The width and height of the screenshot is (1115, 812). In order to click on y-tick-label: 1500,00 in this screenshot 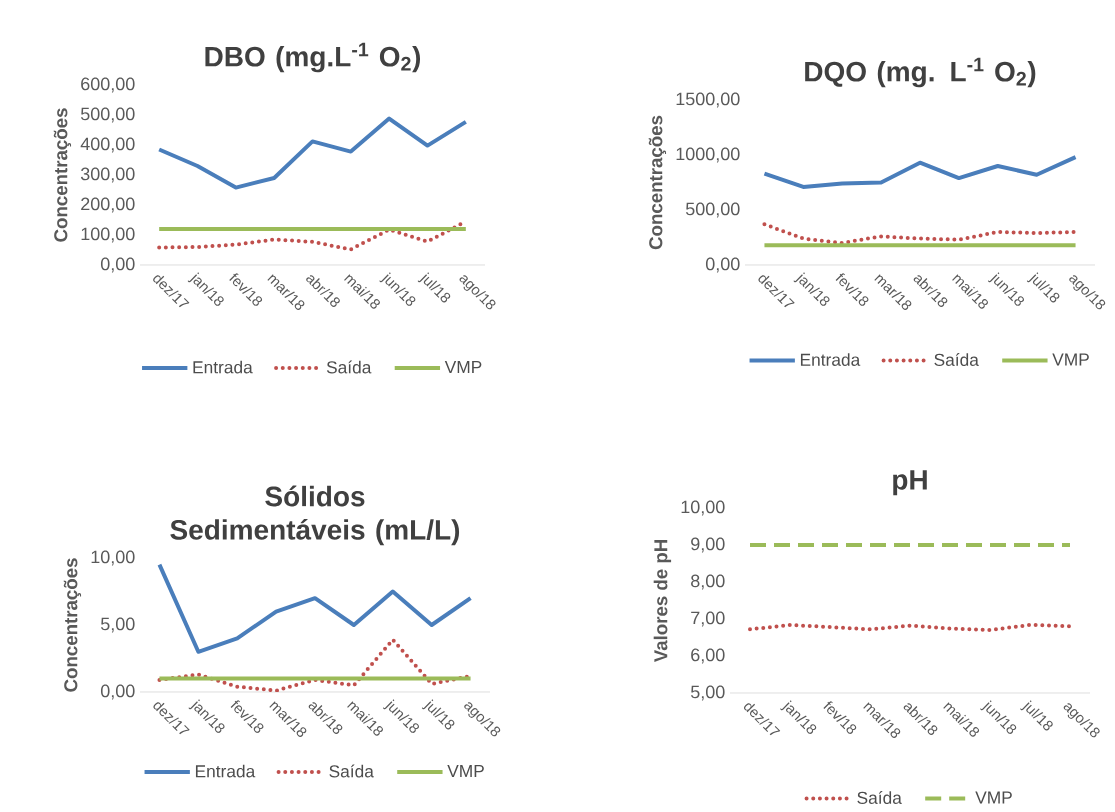, I will do `click(708, 100)`.